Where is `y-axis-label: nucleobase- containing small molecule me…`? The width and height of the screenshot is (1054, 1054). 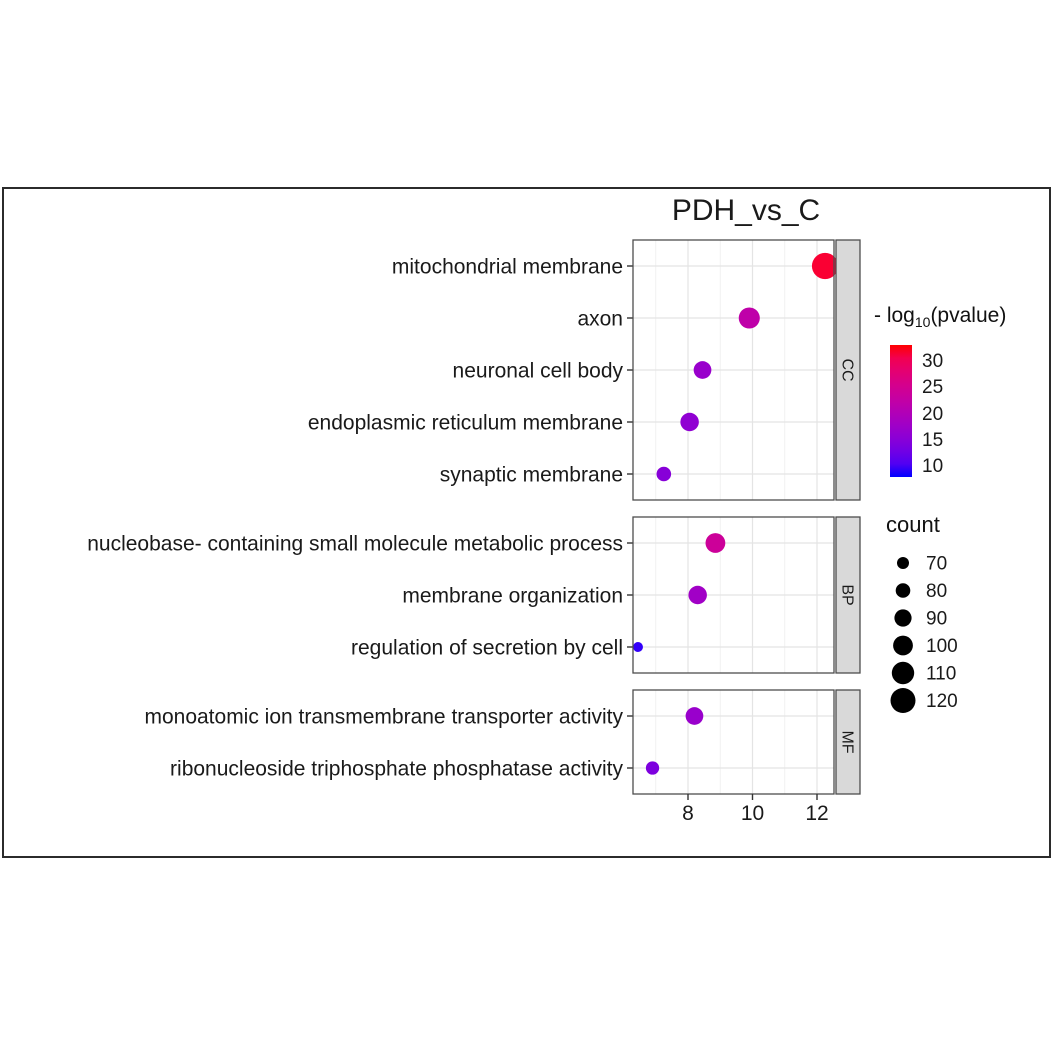 y-axis-label: nucleobase- containing small molecule me… is located at coordinates (355, 543).